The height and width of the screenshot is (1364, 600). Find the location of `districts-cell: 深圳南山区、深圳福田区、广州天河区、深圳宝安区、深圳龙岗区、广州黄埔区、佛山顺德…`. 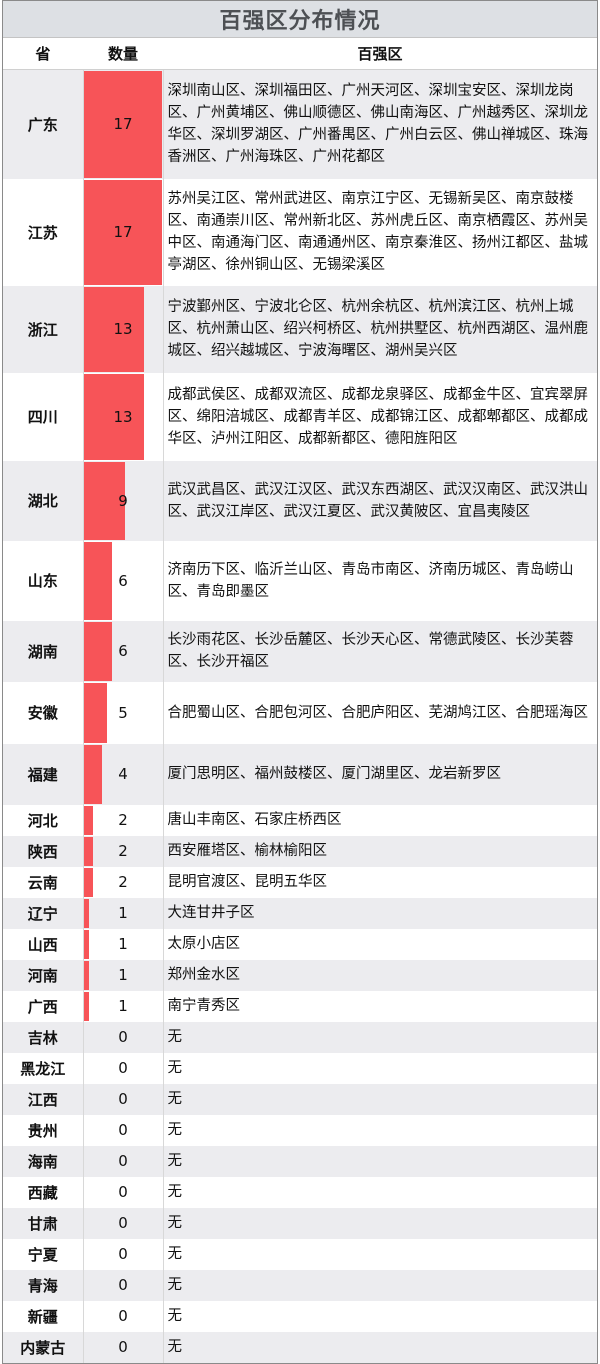

districts-cell: 深圳南山区、深圳福田区、广州天河区、深圳宝安区、深圳龙岗区、广州黄埔区、佛山顺德… is located at coordinates (380, 124).